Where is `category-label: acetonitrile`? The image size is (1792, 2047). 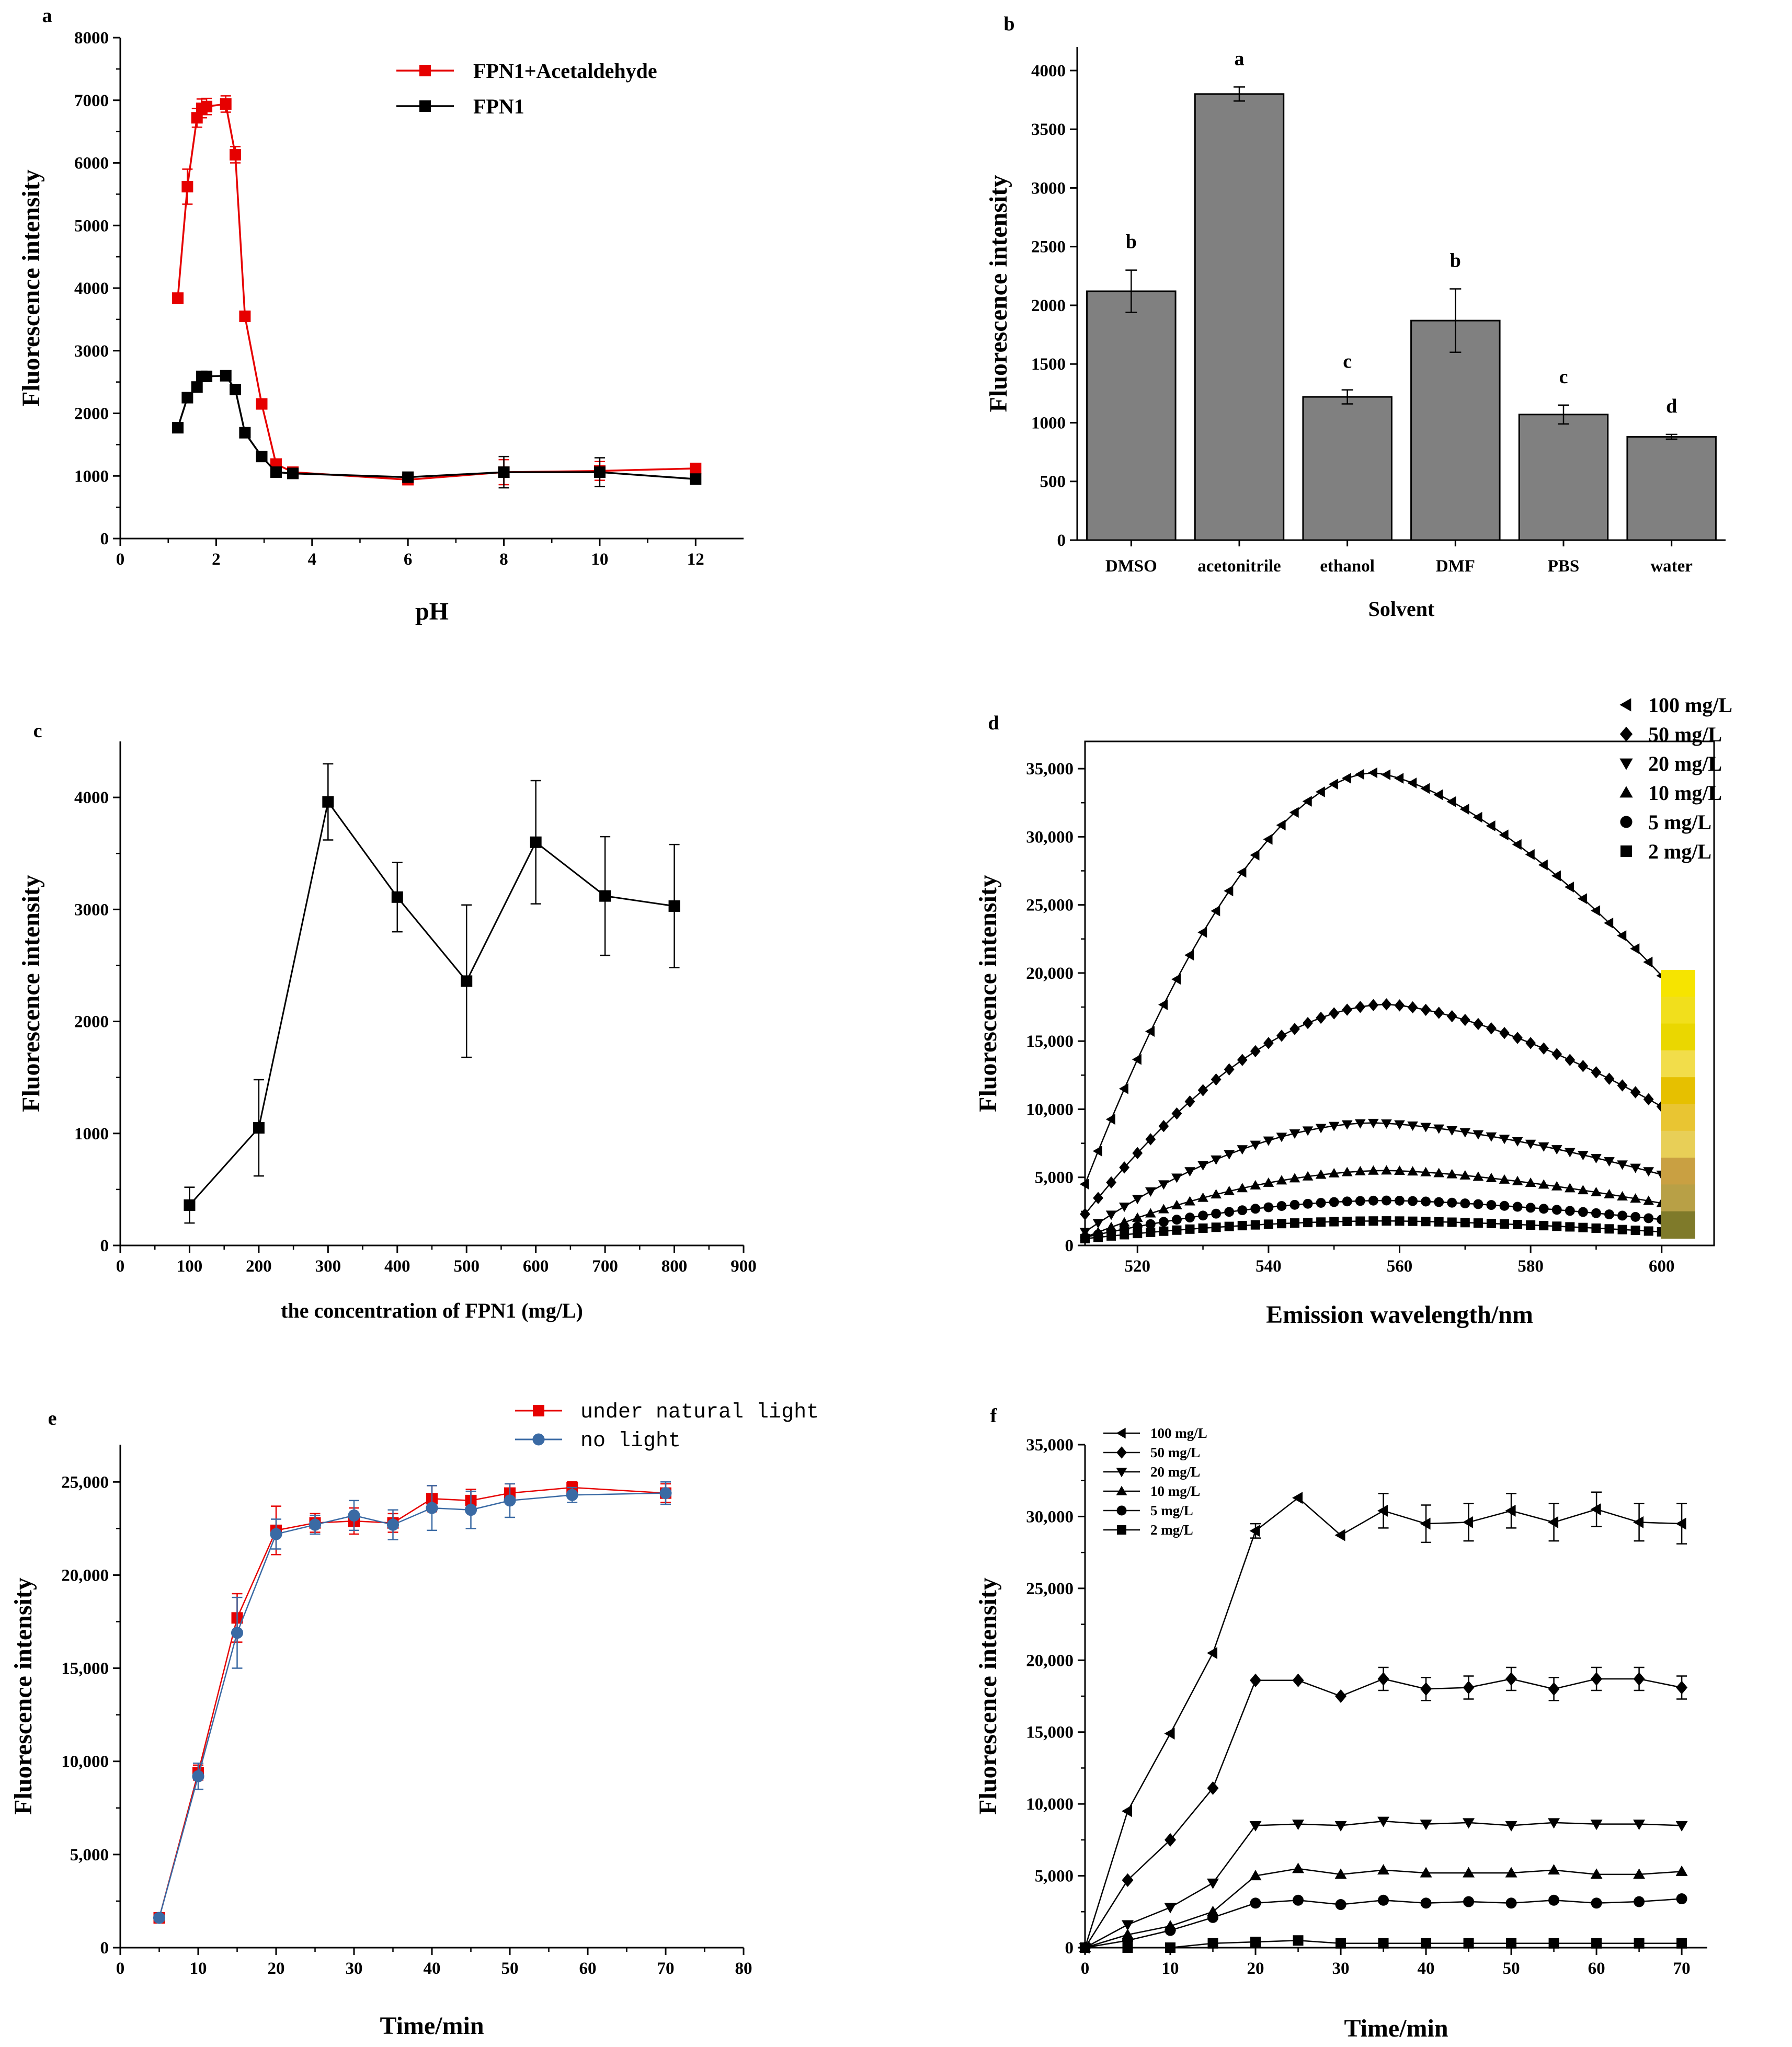 category-label: acetonitrile is located at coordinates (1239, 566).